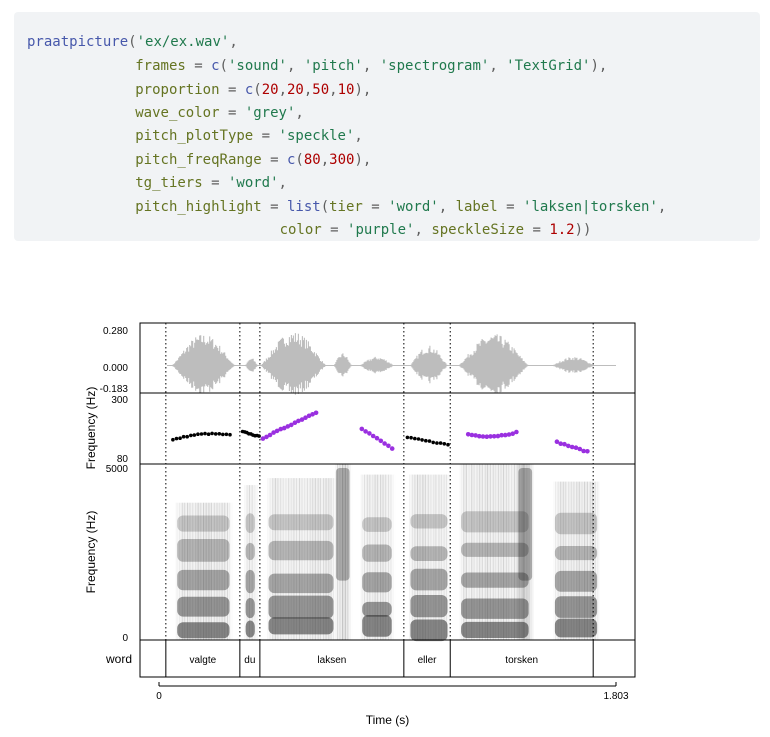  What do you see at coordinates (78, 42) in the screenshot?
I see `code-token: praatpicture` at bounding box center [78, 42].